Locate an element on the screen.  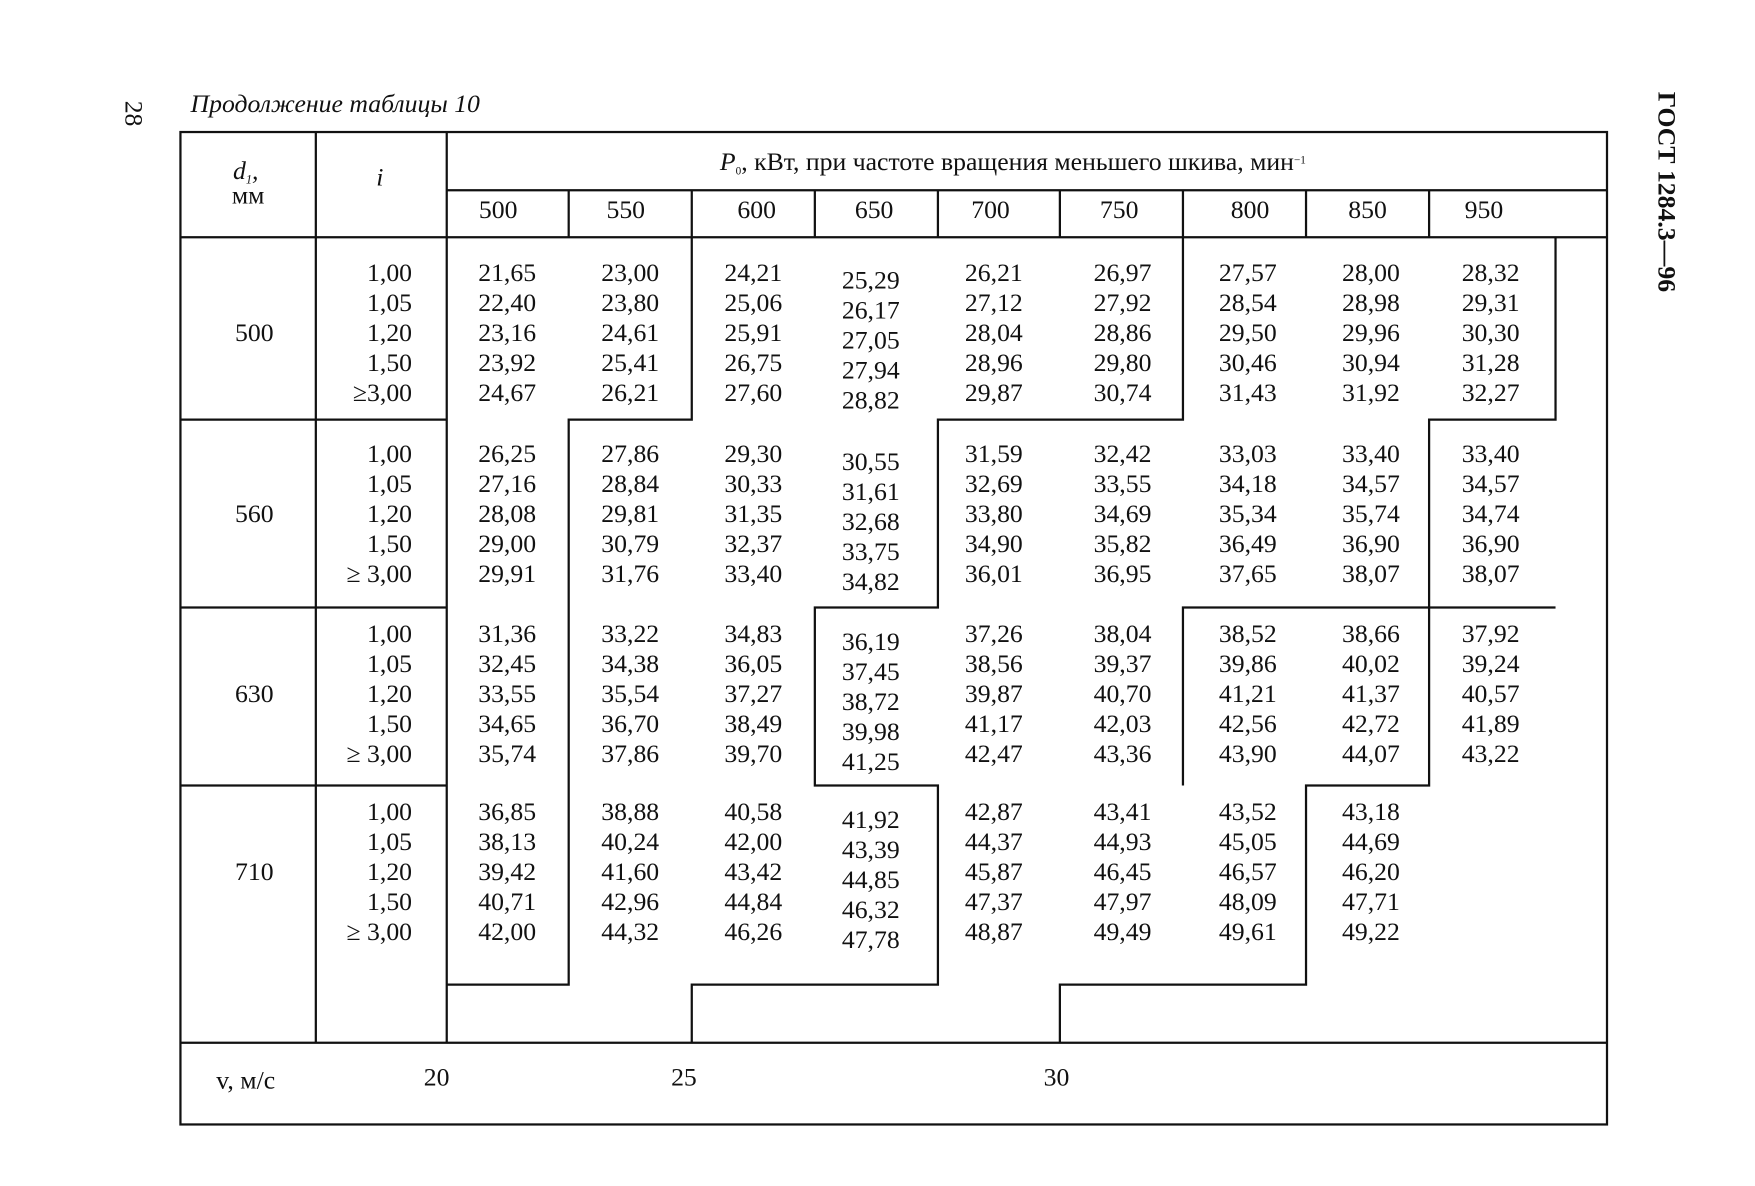
cell-value: 40,02 is located at coordinates (1371, 663).